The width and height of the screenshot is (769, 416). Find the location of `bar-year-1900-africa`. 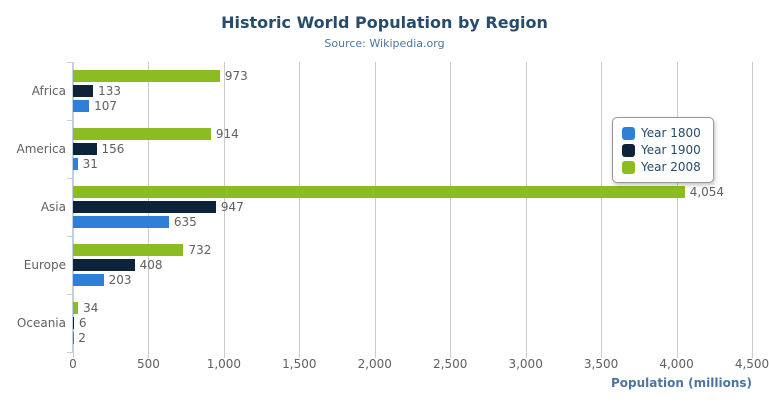

bar-year-1900-africa is located at coordinates (83, 91).